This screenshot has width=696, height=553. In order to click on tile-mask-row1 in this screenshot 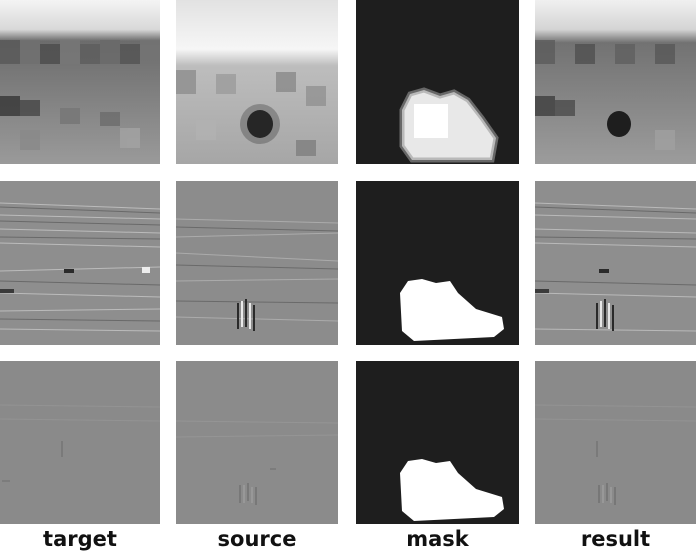, I will do `click(437, 82)`.